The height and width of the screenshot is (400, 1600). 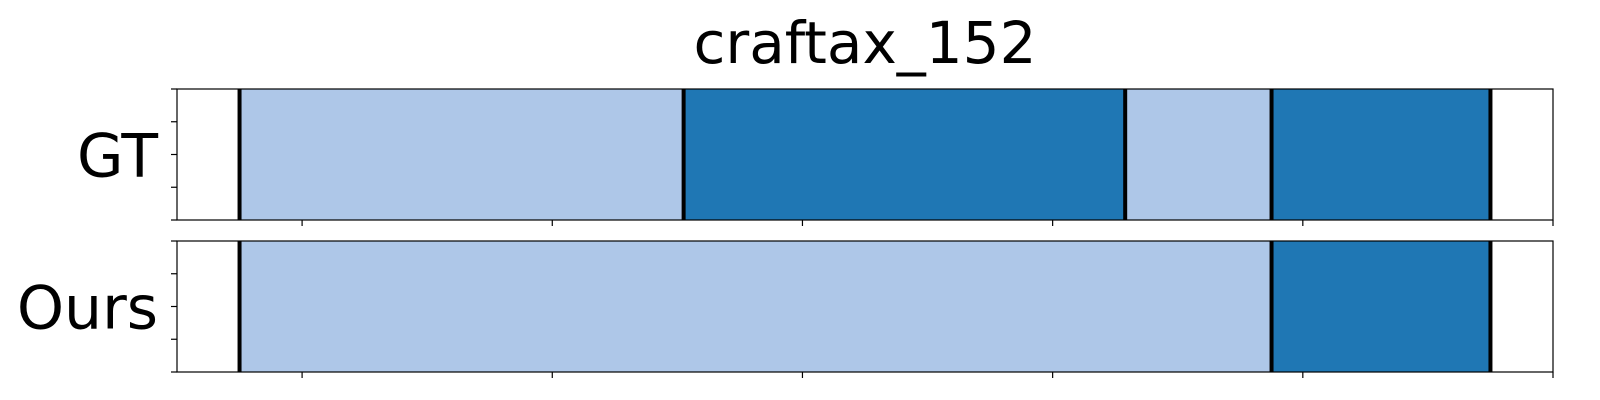 I want to click on row-label: GT, so click(x=117, y=157).